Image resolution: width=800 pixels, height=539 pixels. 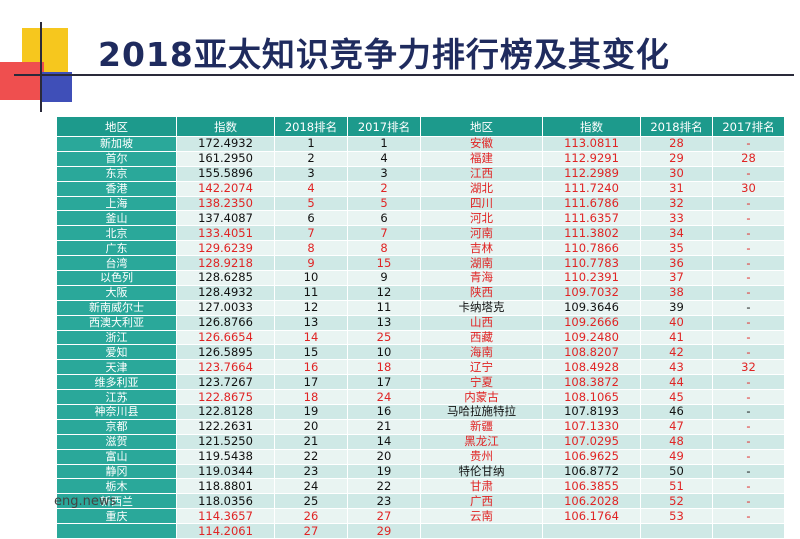 I want to click on table-row: 114.2061 27 29, so click(x=420, y=531).